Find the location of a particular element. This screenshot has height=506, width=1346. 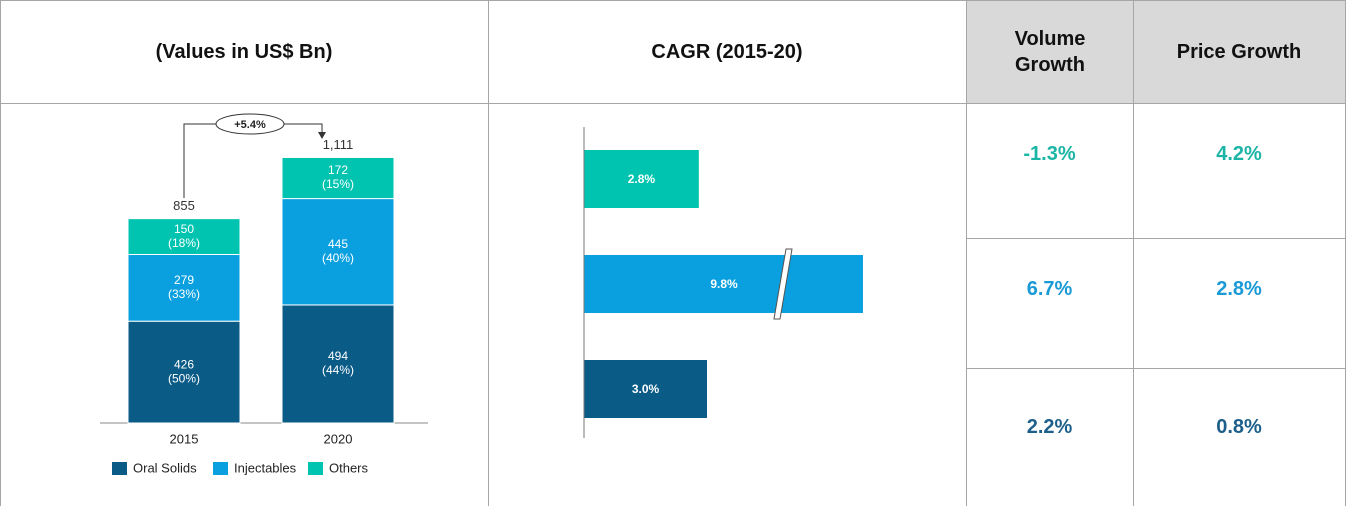

legend-label: Others is located at coordinates (349, 467).